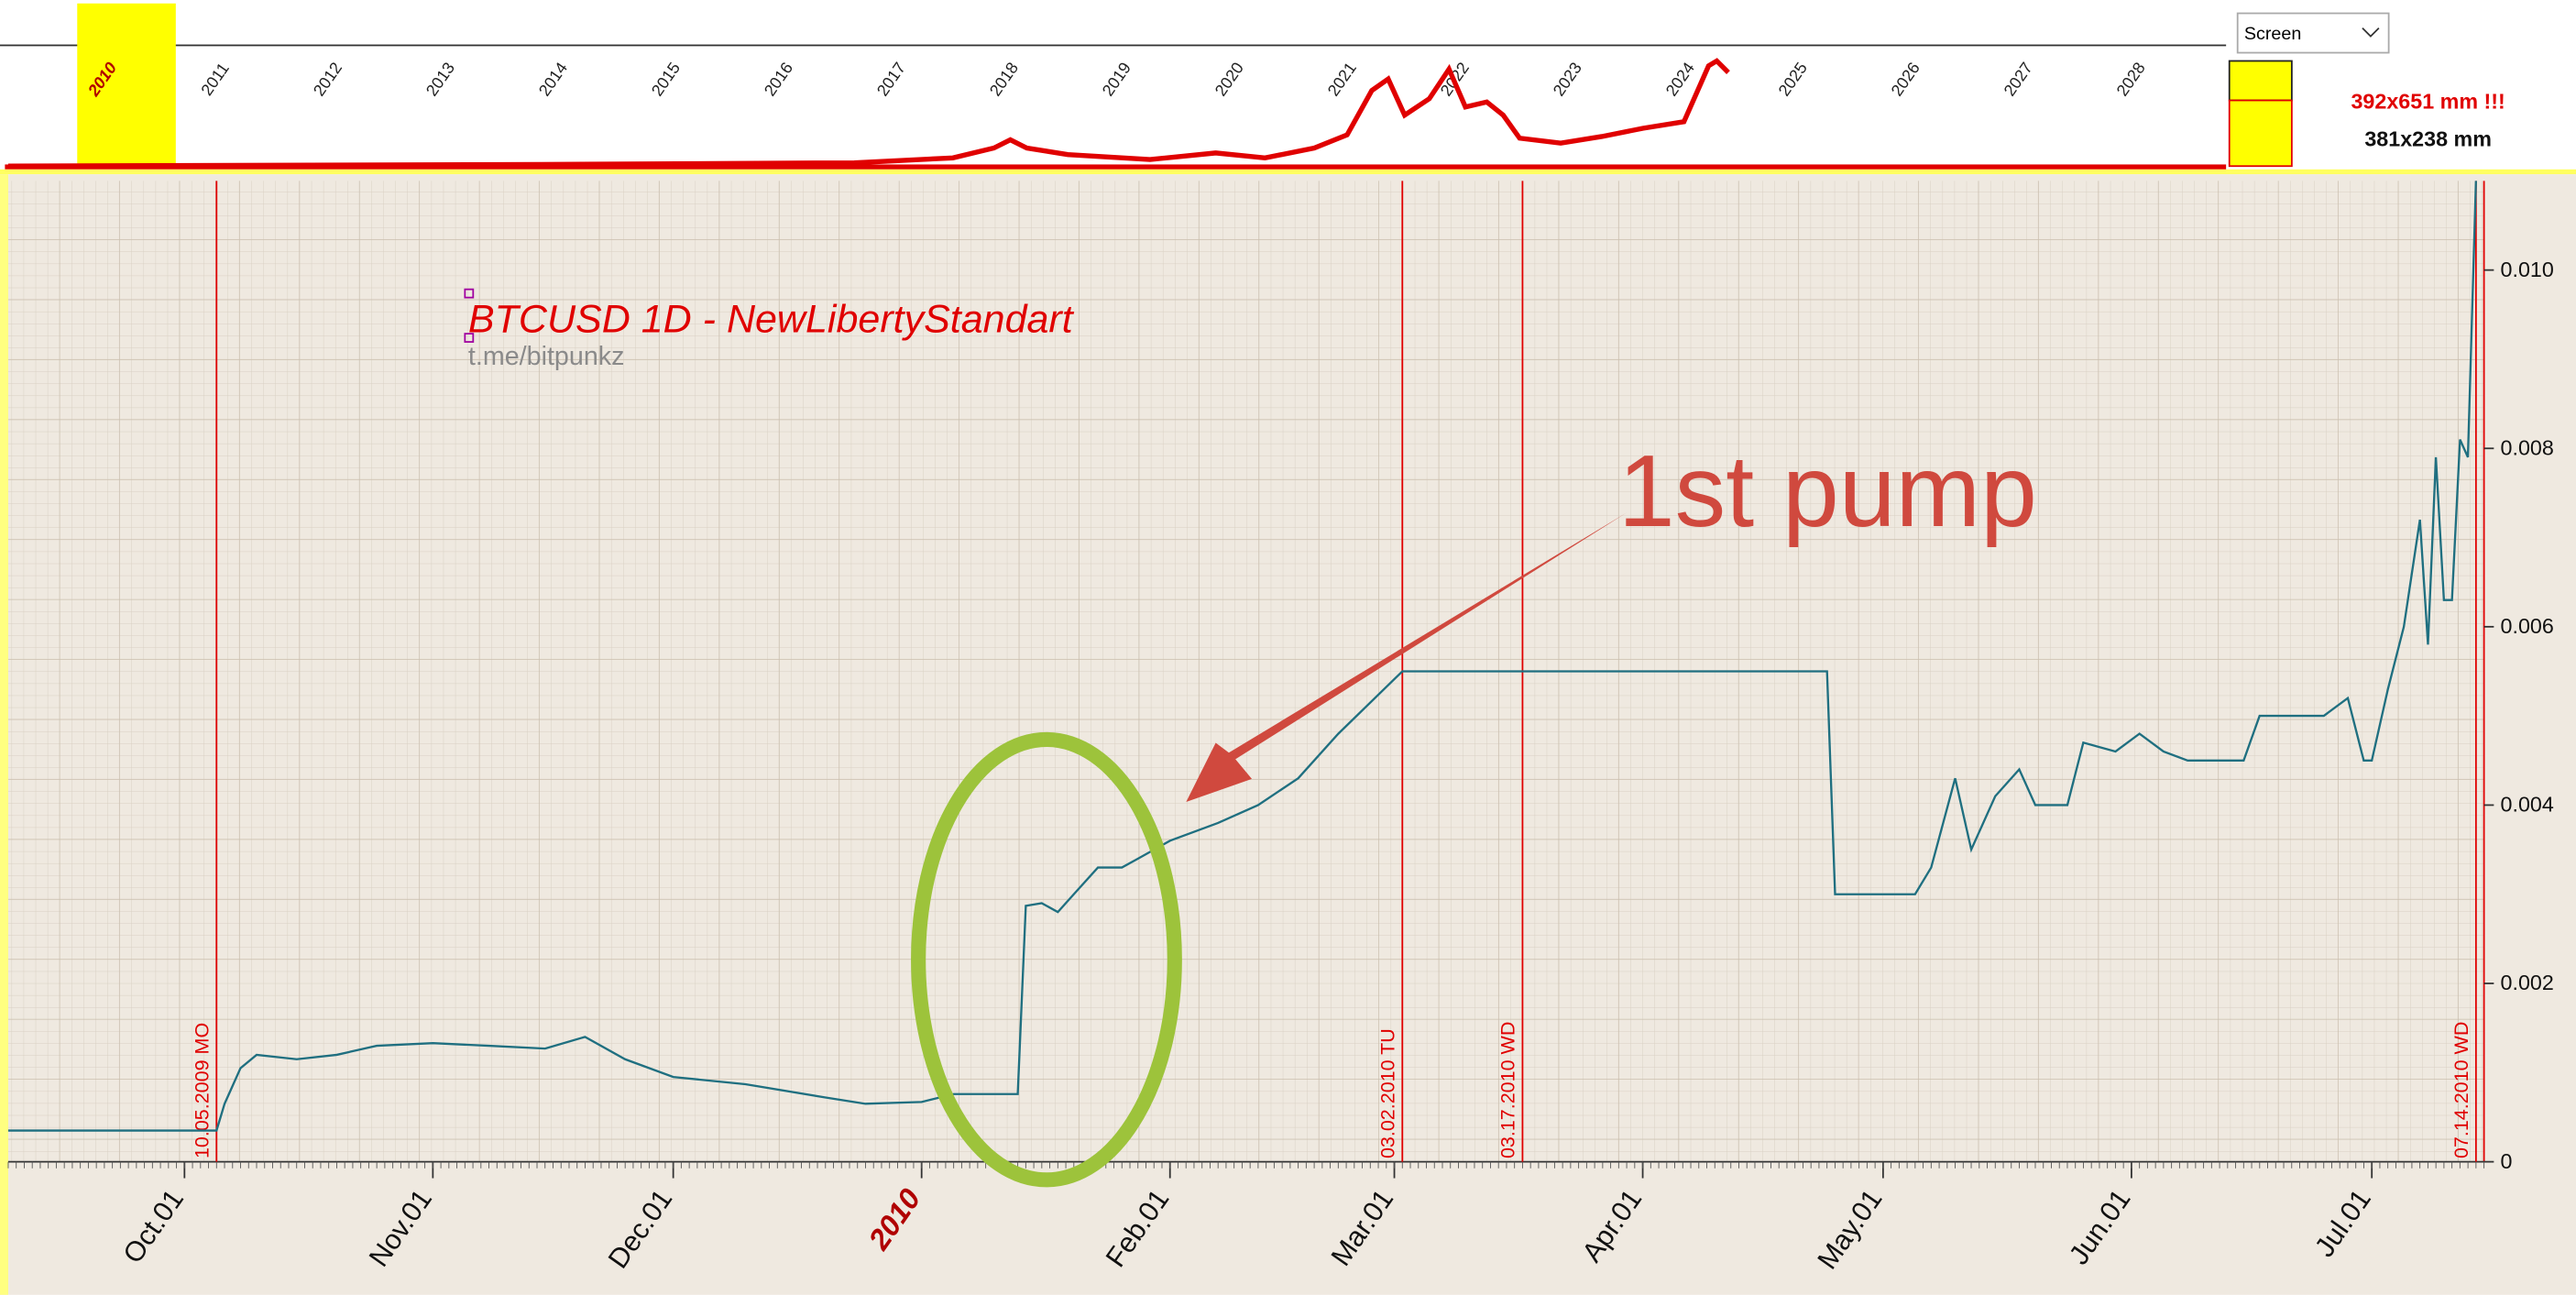 The height and width of the screenshot is (1295, 2576). What do you see at coordinates (2527, 447) in the screenshot?
I see `y-tick-label: 0.008` at bounding box center [2527, 447].